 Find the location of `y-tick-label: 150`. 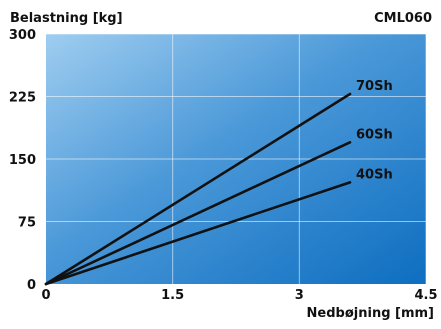

y-tick-label: 150 is located at coordinates (22, 160).